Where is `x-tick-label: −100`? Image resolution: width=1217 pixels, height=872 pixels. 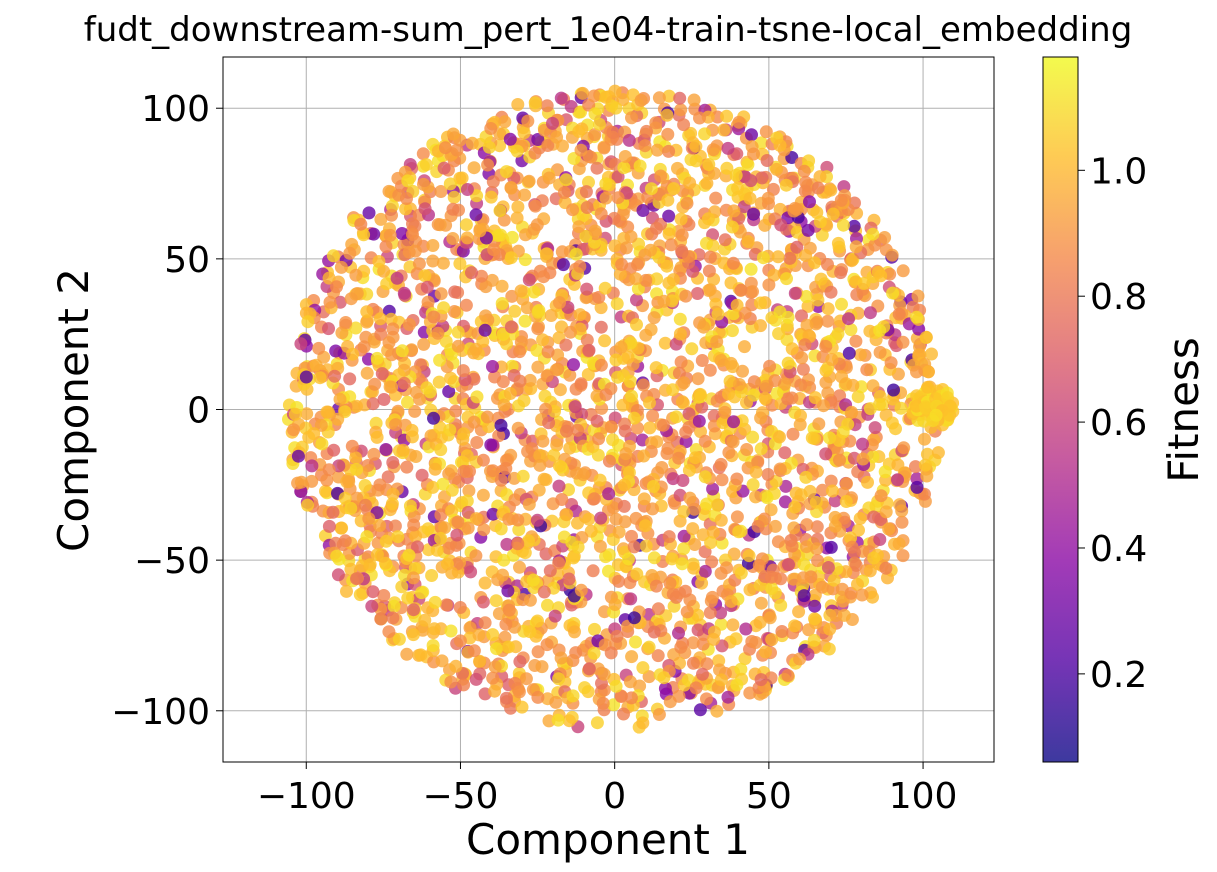
x-tick-label: −100 is located at coordinates (306, 796).